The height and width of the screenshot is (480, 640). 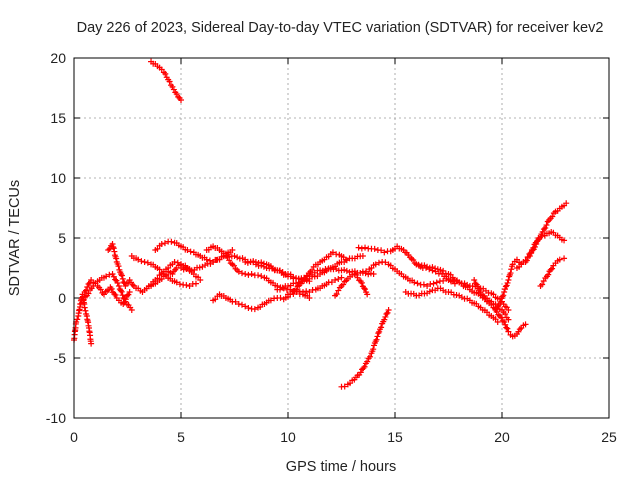 What do you see at coordinates (341, 467) in the screenshot?
I see `x-axis-label: GPS time / hours` at bounding box center [341, 467].